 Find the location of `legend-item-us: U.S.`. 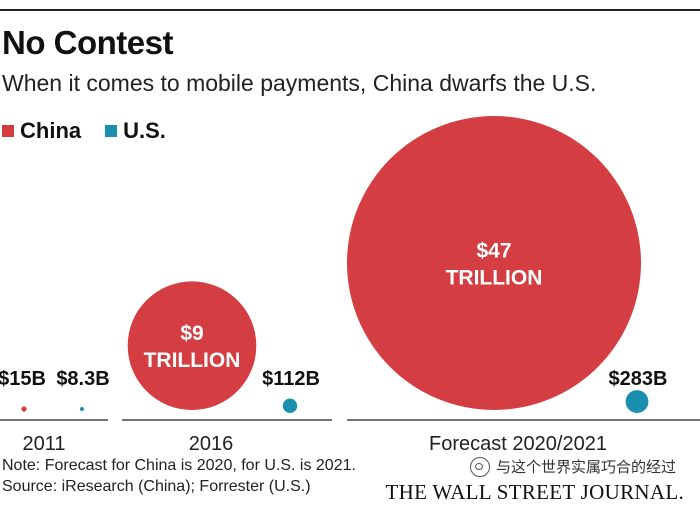

legend-item-us: U.S. is located at coordinates (135, 131).